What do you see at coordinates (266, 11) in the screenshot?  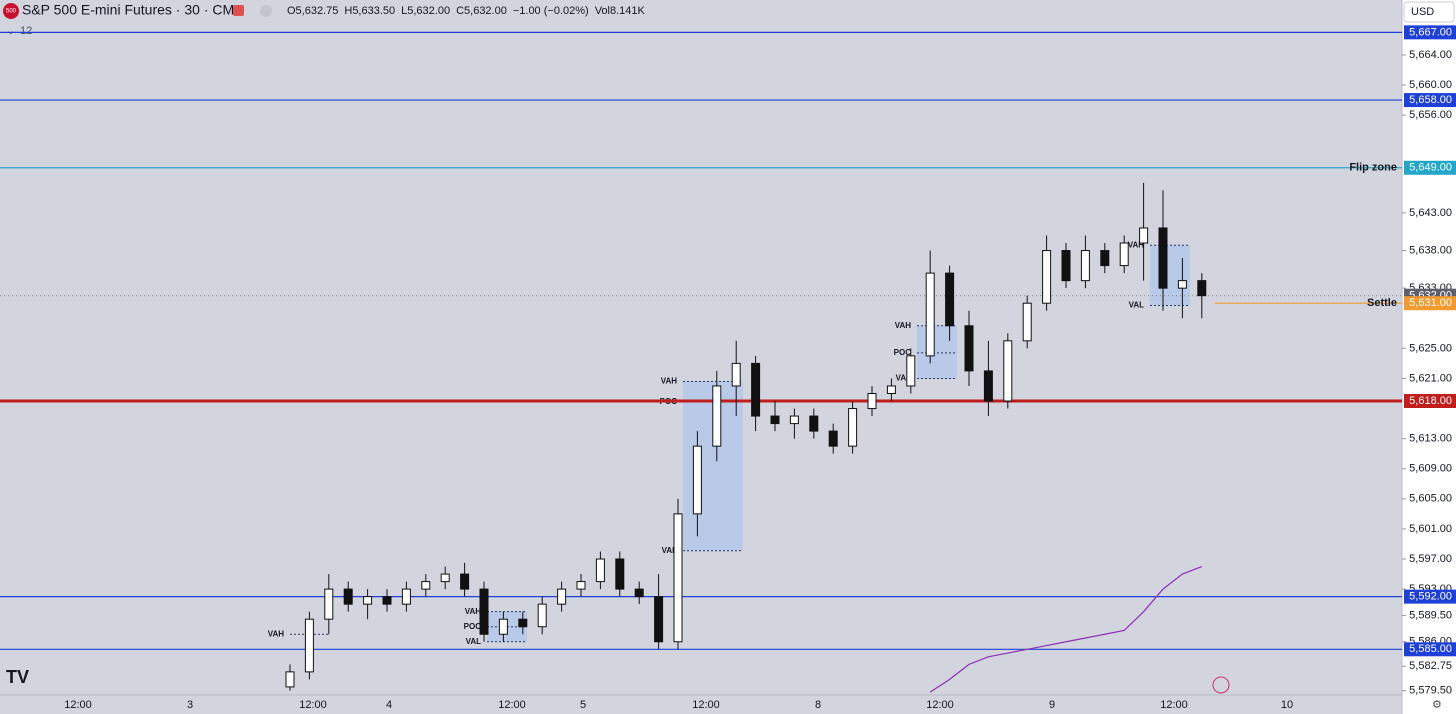 I see `collapse` at bounding box center [266, 11].